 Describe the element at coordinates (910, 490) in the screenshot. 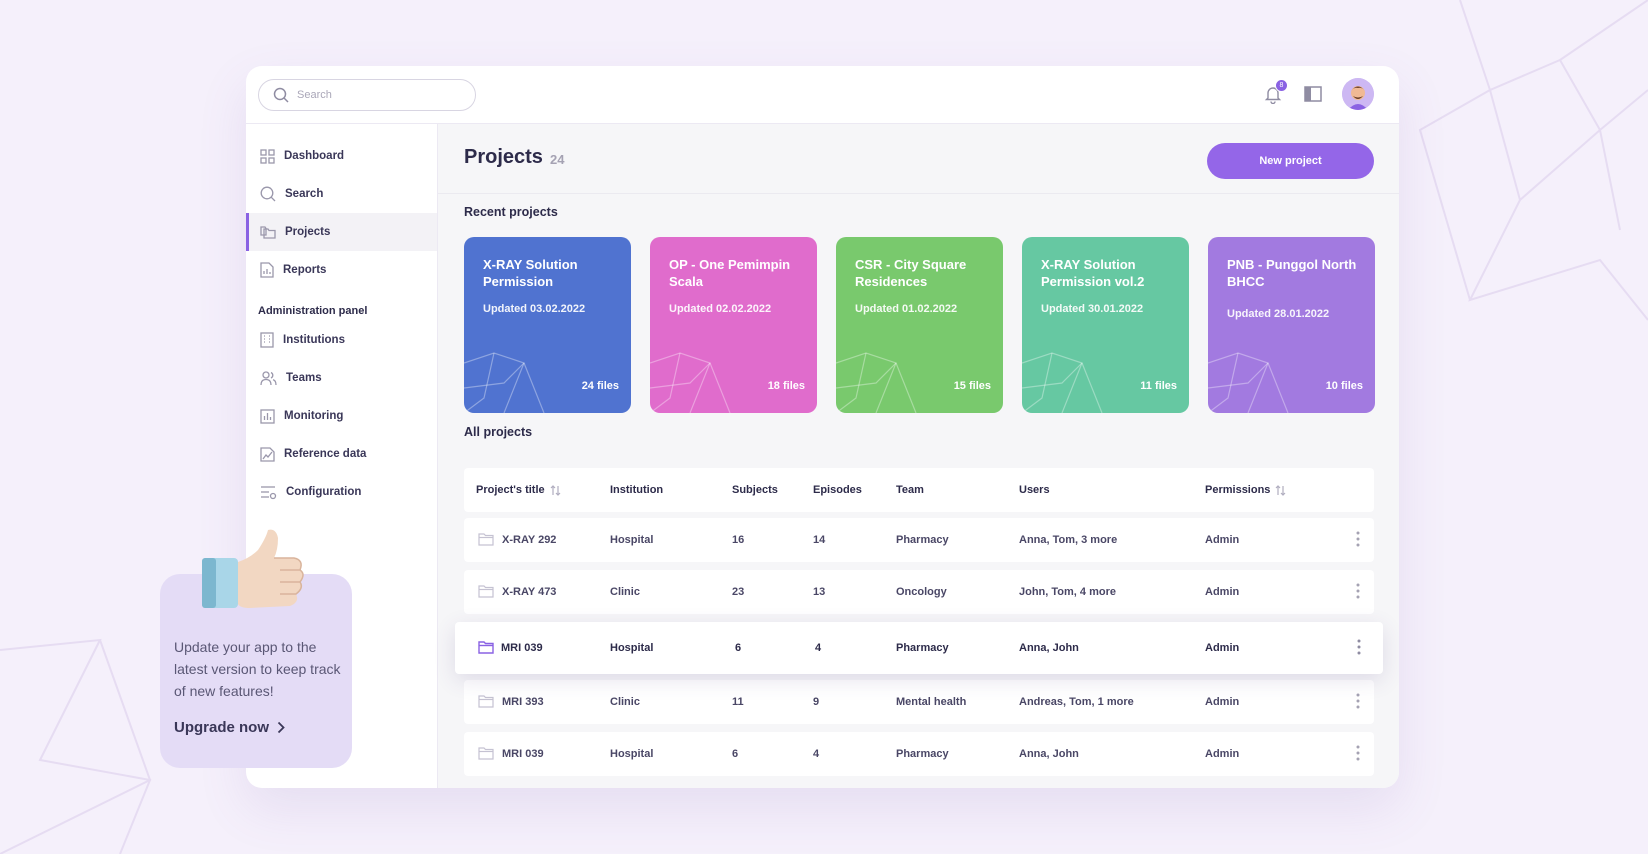

I see `column-header-team: Team` at that location.